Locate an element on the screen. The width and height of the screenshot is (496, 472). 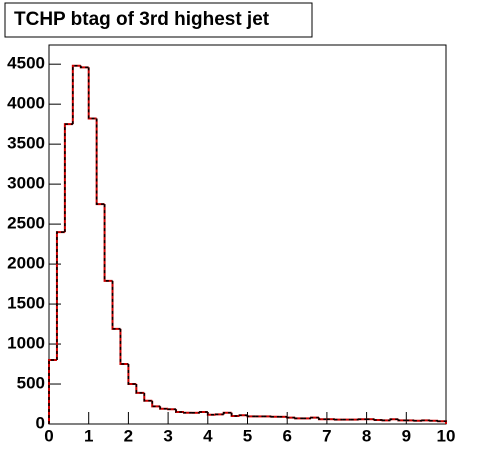
y-tick-label: 500 is located at coordinates (31, 383).